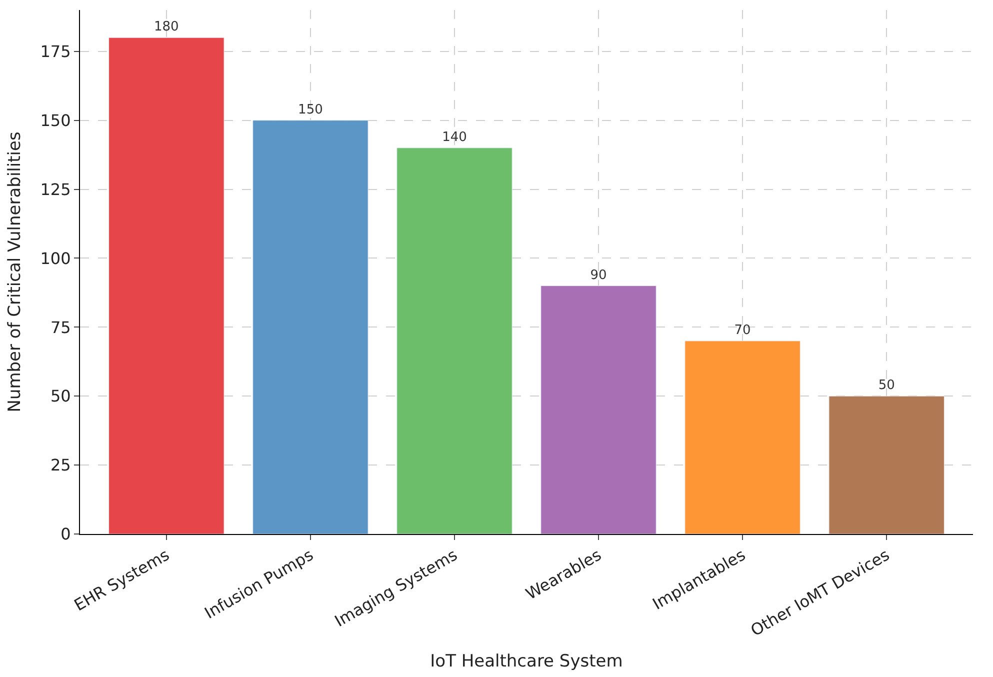  Describe the element at coordinates (60, 465) in the screenshot. I see `y-tick-label: 25` at that location.